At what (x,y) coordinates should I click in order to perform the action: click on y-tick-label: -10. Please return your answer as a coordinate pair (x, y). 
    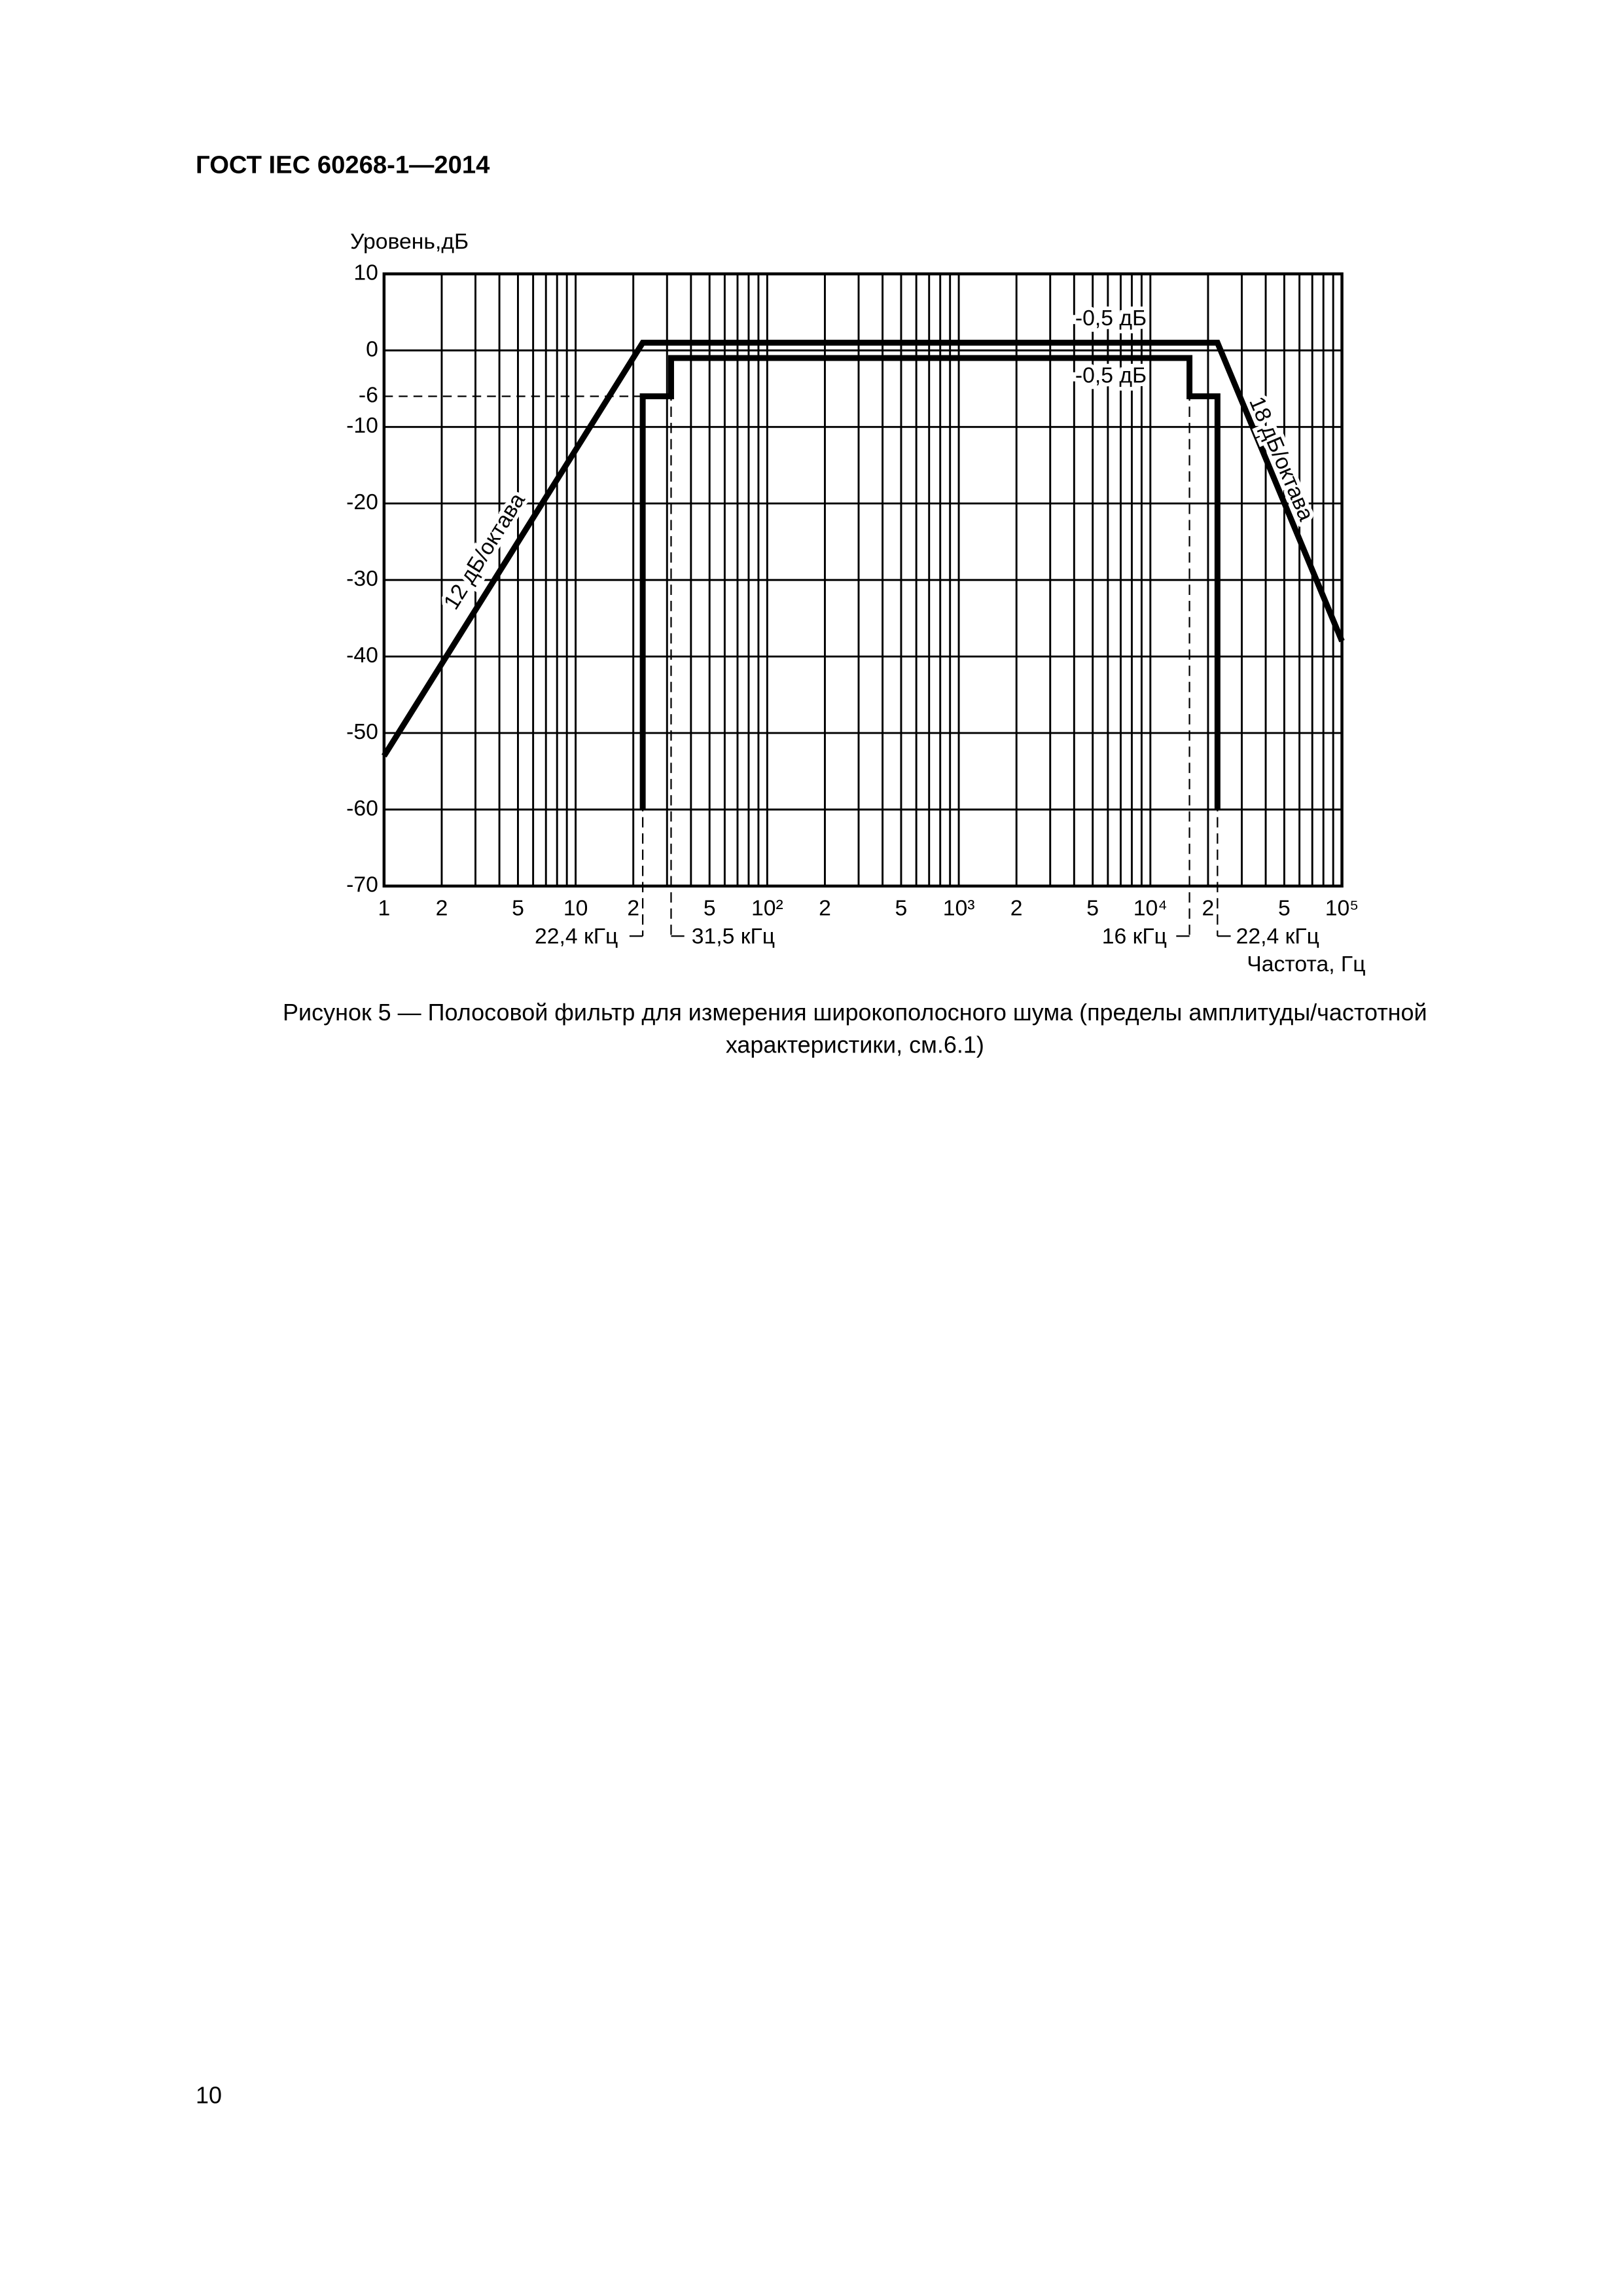
    Looking at the image, I should click on (362, 426).